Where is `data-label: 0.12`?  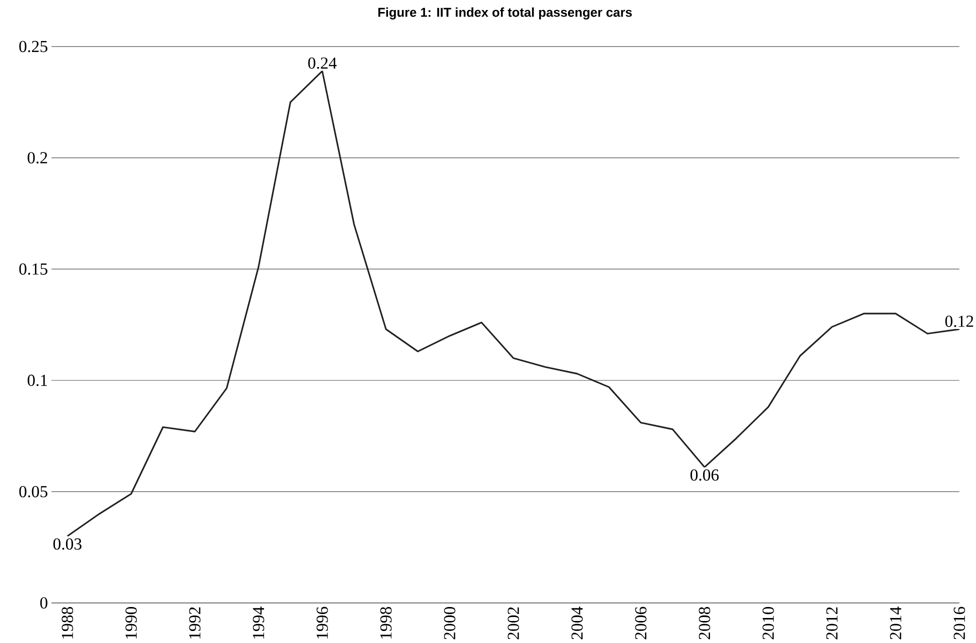 data-label: 0.12 is located at coordinates (959, 321).